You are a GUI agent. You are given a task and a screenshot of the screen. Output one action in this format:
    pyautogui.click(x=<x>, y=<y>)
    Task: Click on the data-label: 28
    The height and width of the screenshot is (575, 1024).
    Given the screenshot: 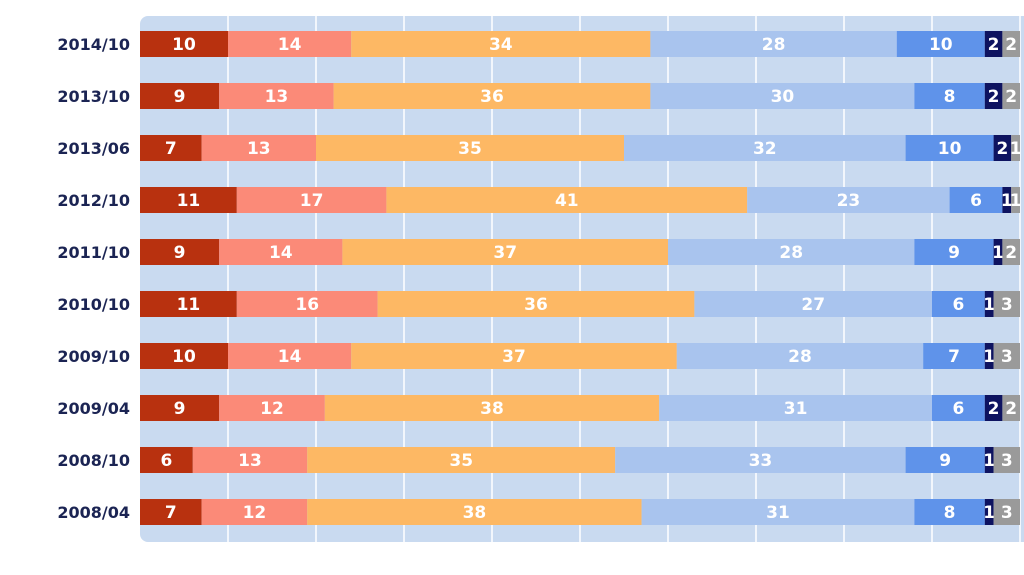 What is the action you would take?
    pyautogui.click(x=774, y=45)
    